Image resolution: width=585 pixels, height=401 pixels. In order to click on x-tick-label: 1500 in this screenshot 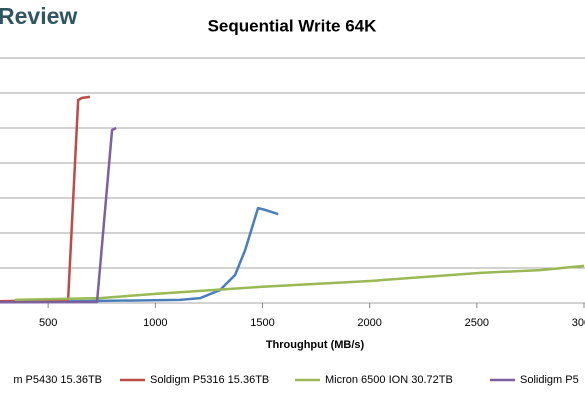, I will do `click(262, 323)`.